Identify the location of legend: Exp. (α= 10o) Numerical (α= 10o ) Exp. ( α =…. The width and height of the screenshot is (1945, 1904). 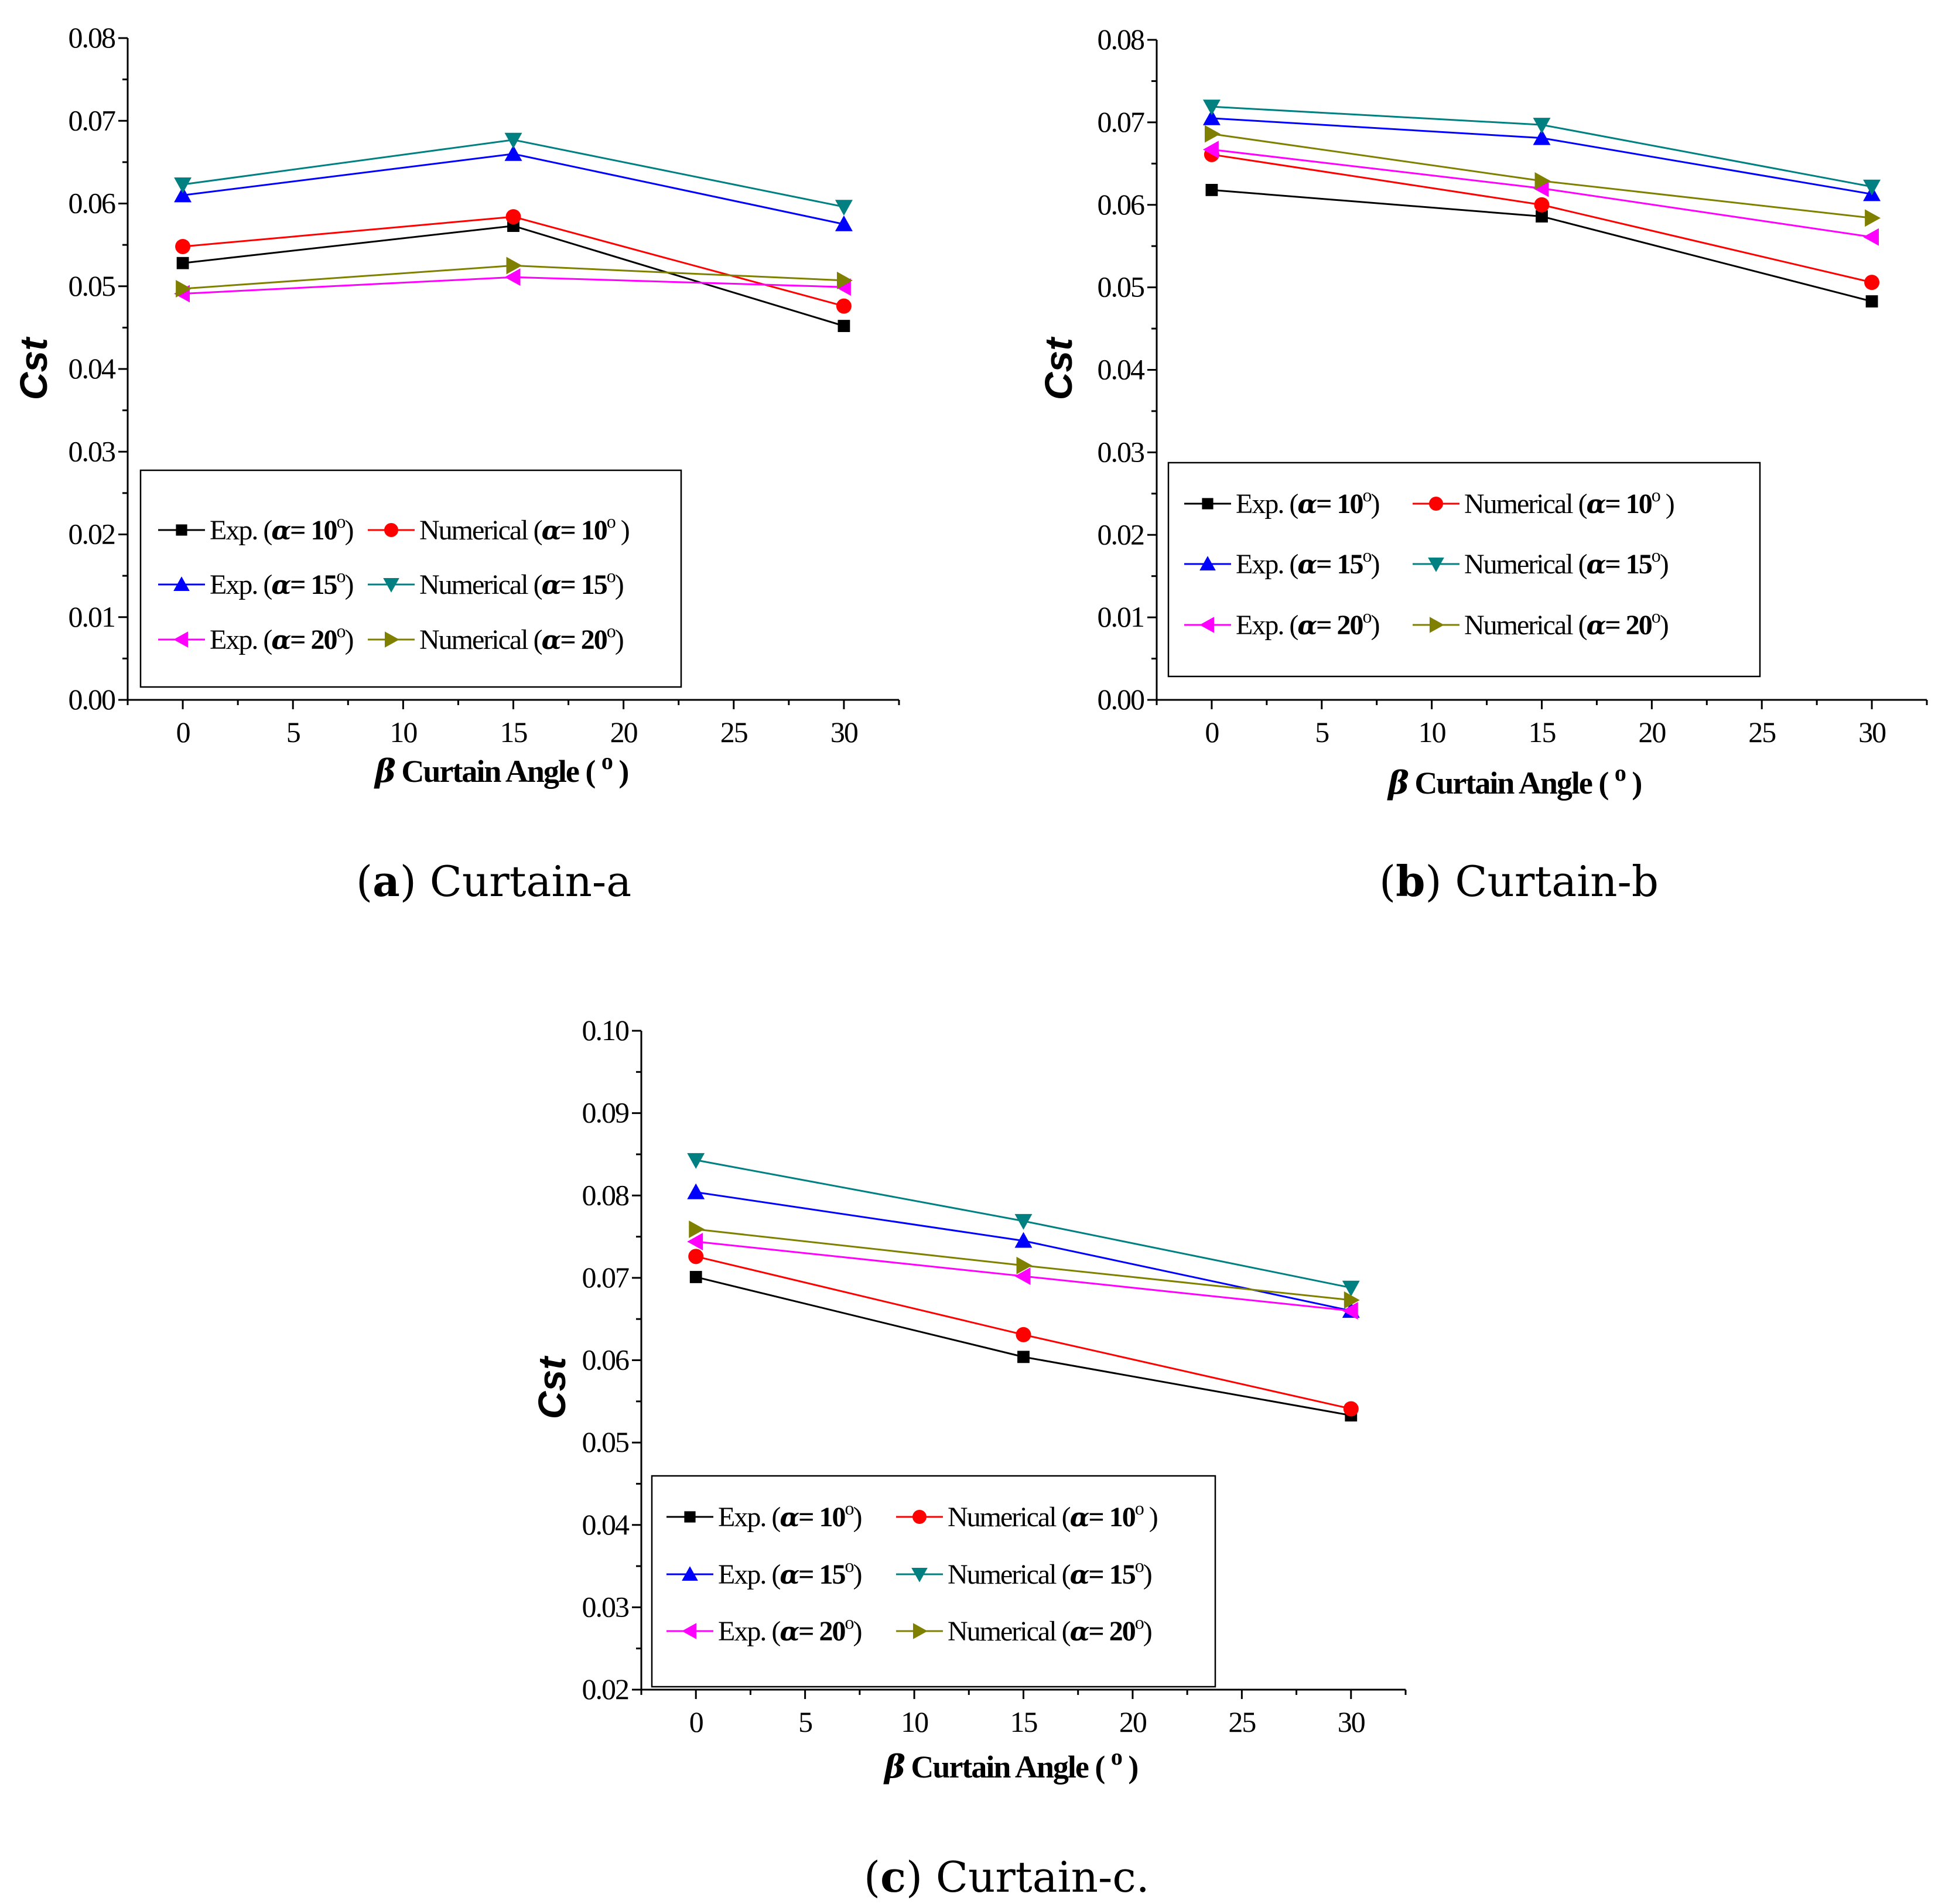
(934, 1581).